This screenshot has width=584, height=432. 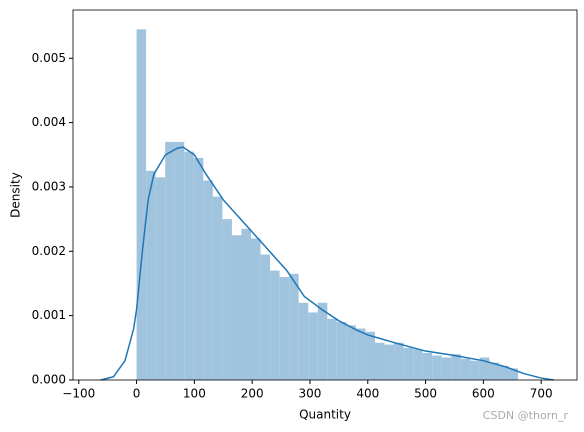 What do you see at coordinates (49, 380) in the screenshot?
I see `y-tick-label: 0.000` at bounding box center [49, 380].